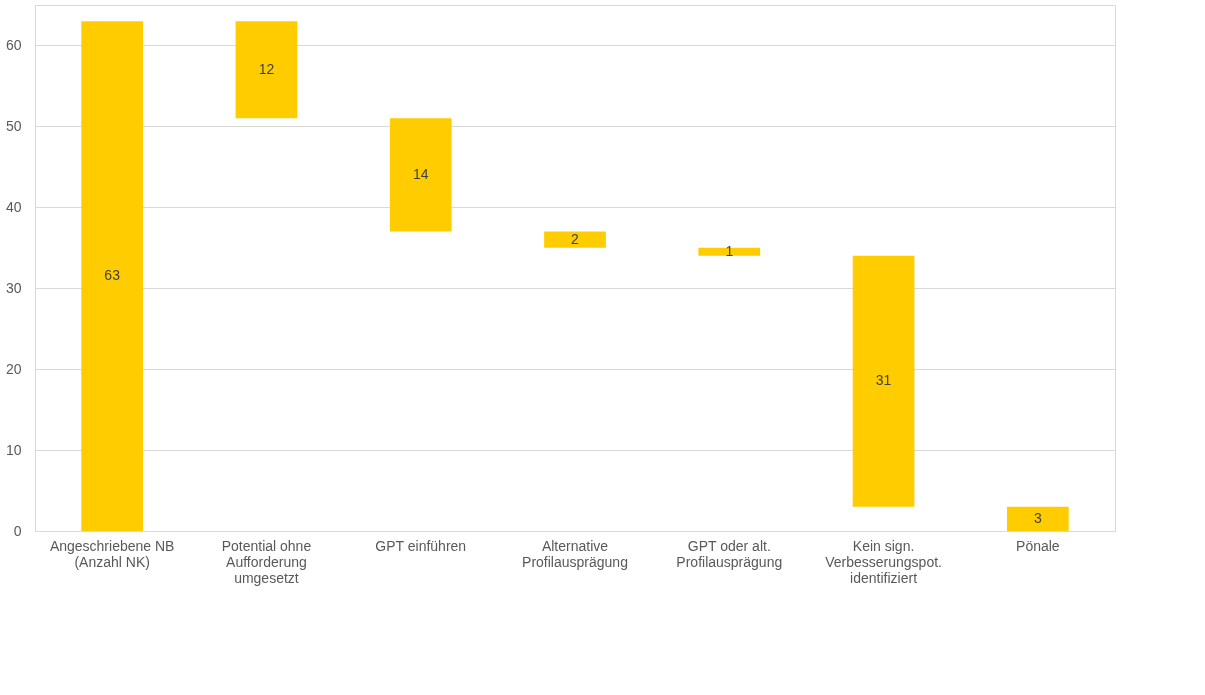 This screenshot has width=1205, height=695. What do you see at coordinates (17, 530) in the screenshot?
I see `y-tick-label: 0` at bounding box center [17, 530].